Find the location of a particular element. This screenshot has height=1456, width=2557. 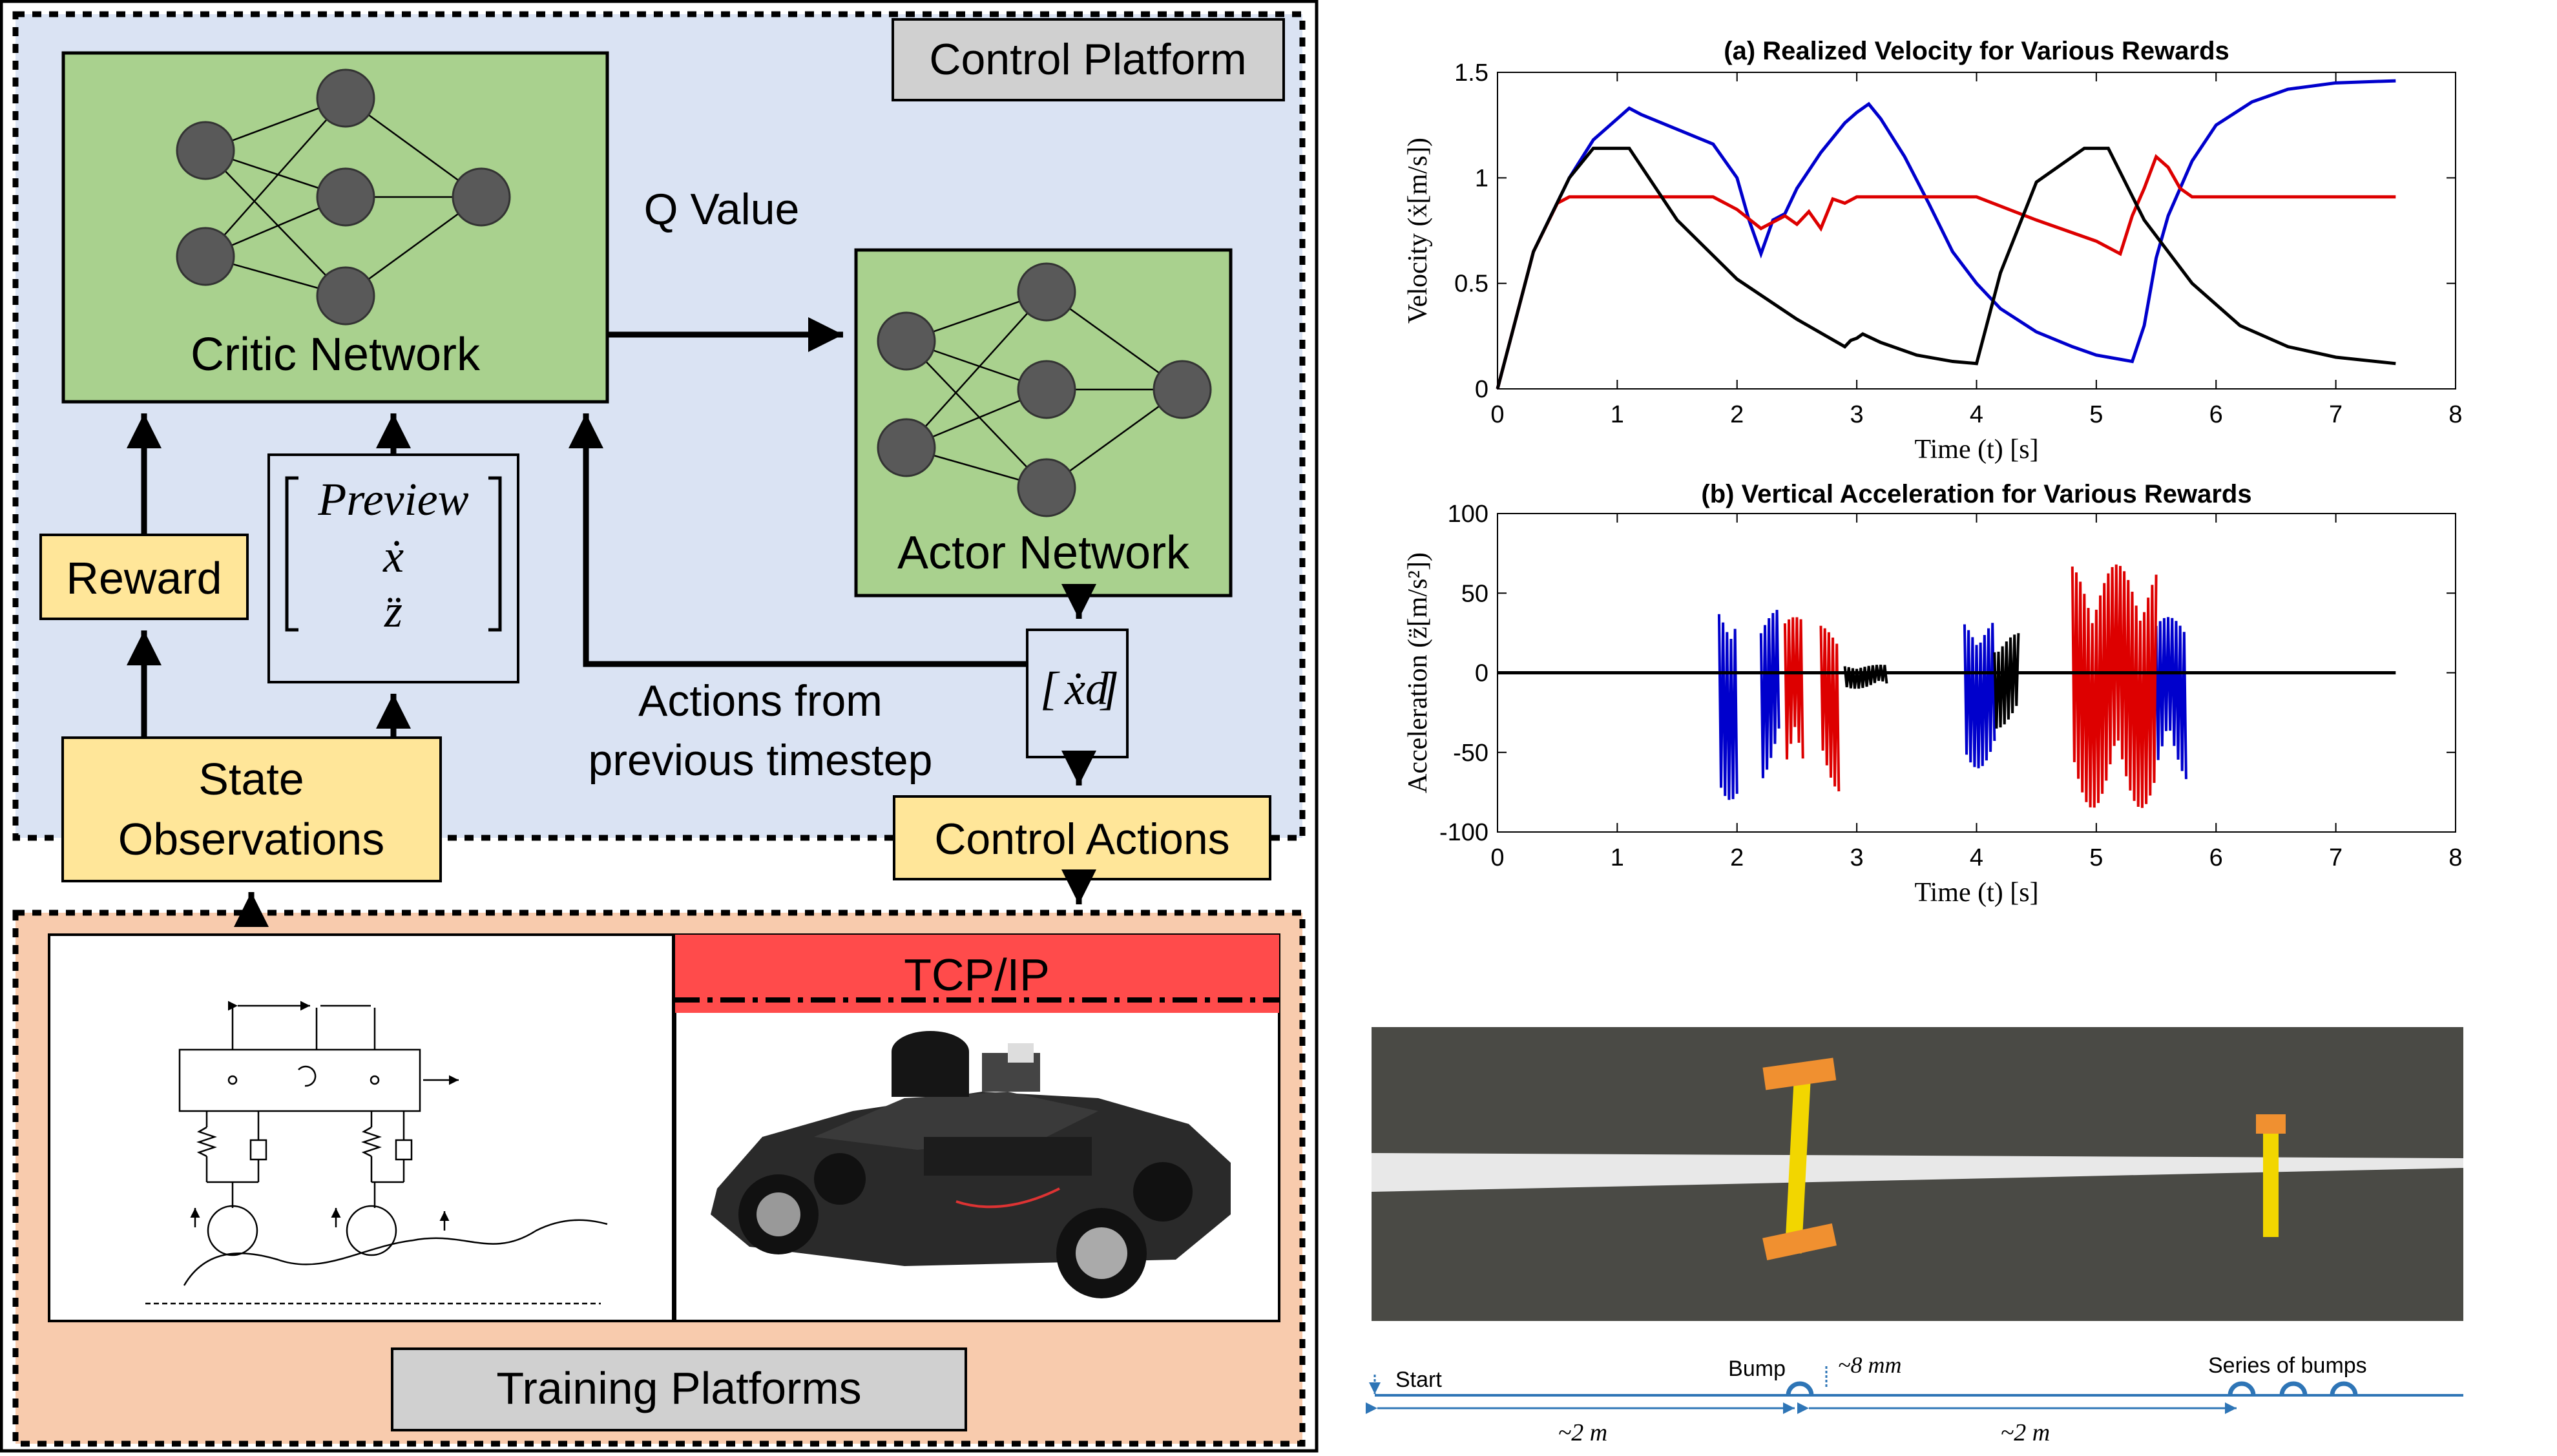

single-bump is located at coordinates (1800, 1388).